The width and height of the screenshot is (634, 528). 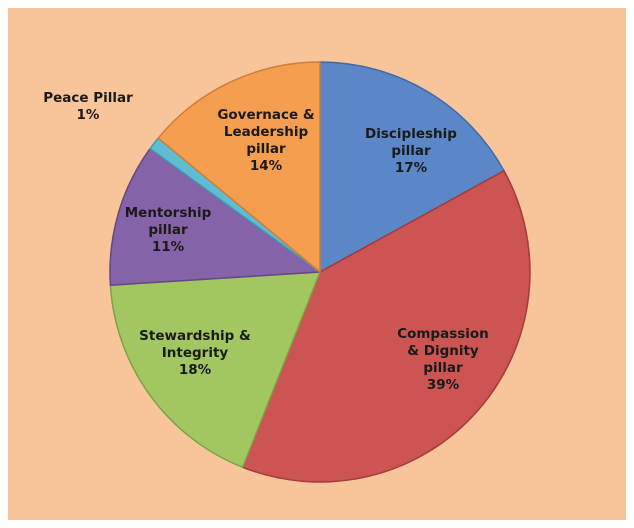 I want to click on slice-label-line: Governace &, so click(x=266, y=115).